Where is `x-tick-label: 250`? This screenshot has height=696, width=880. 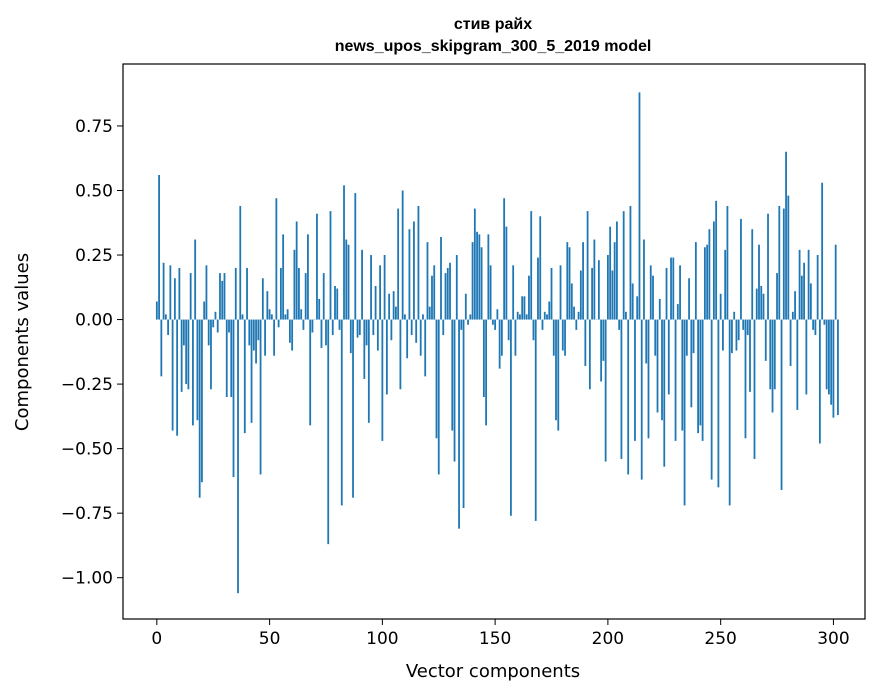 x-tick-label: 250 is located at coordinates (720, 639).